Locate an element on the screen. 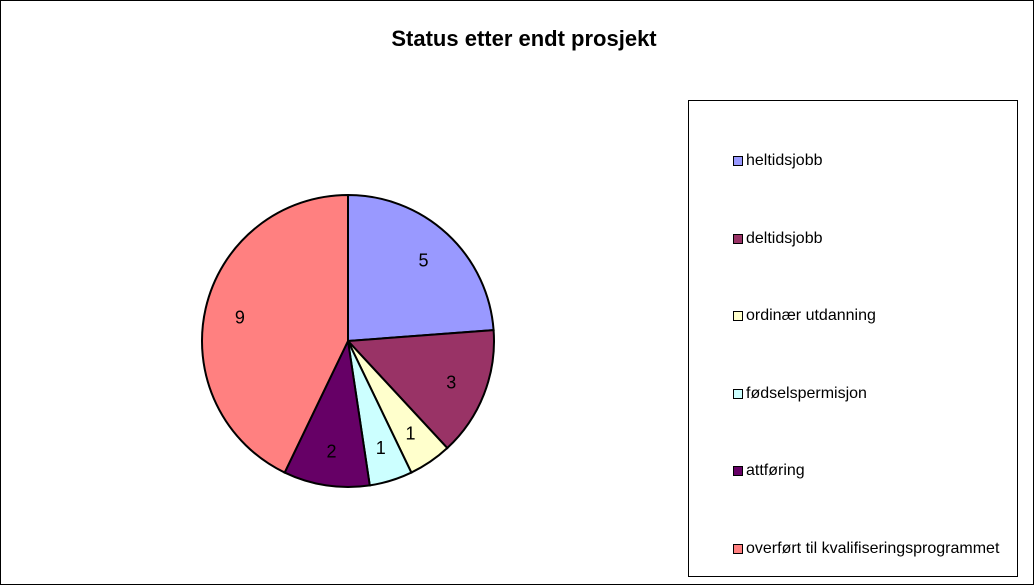 This screenshot has height=585, width=1034. legend-item: deltidsjobb is located at coordinates (868, 238).